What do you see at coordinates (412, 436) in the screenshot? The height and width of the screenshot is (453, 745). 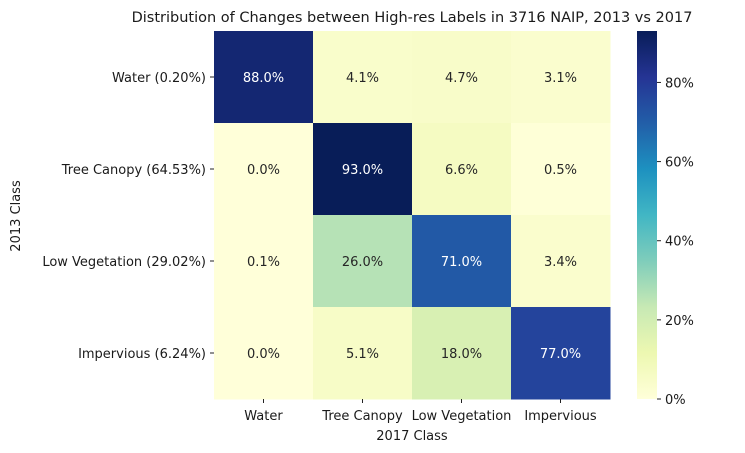 I see `x-axis-label: 2017 Class` at bounding box center [412, 436].